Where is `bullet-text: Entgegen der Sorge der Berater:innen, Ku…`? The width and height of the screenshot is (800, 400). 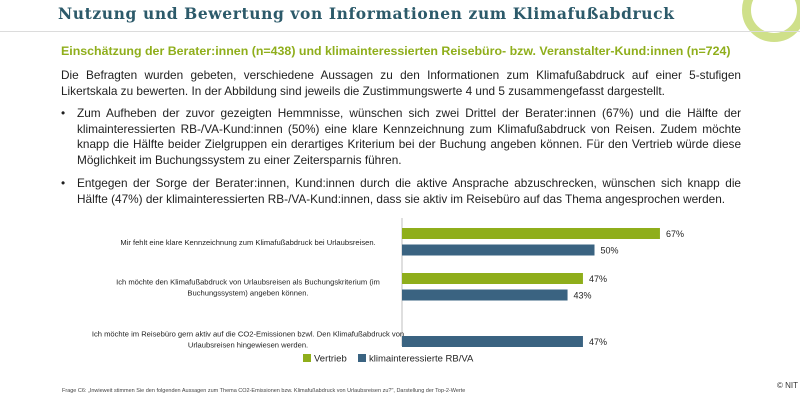 bullet-text: Entgegen der Sorge der Berater:innen, Ku… is located at coordinates (409, 191).